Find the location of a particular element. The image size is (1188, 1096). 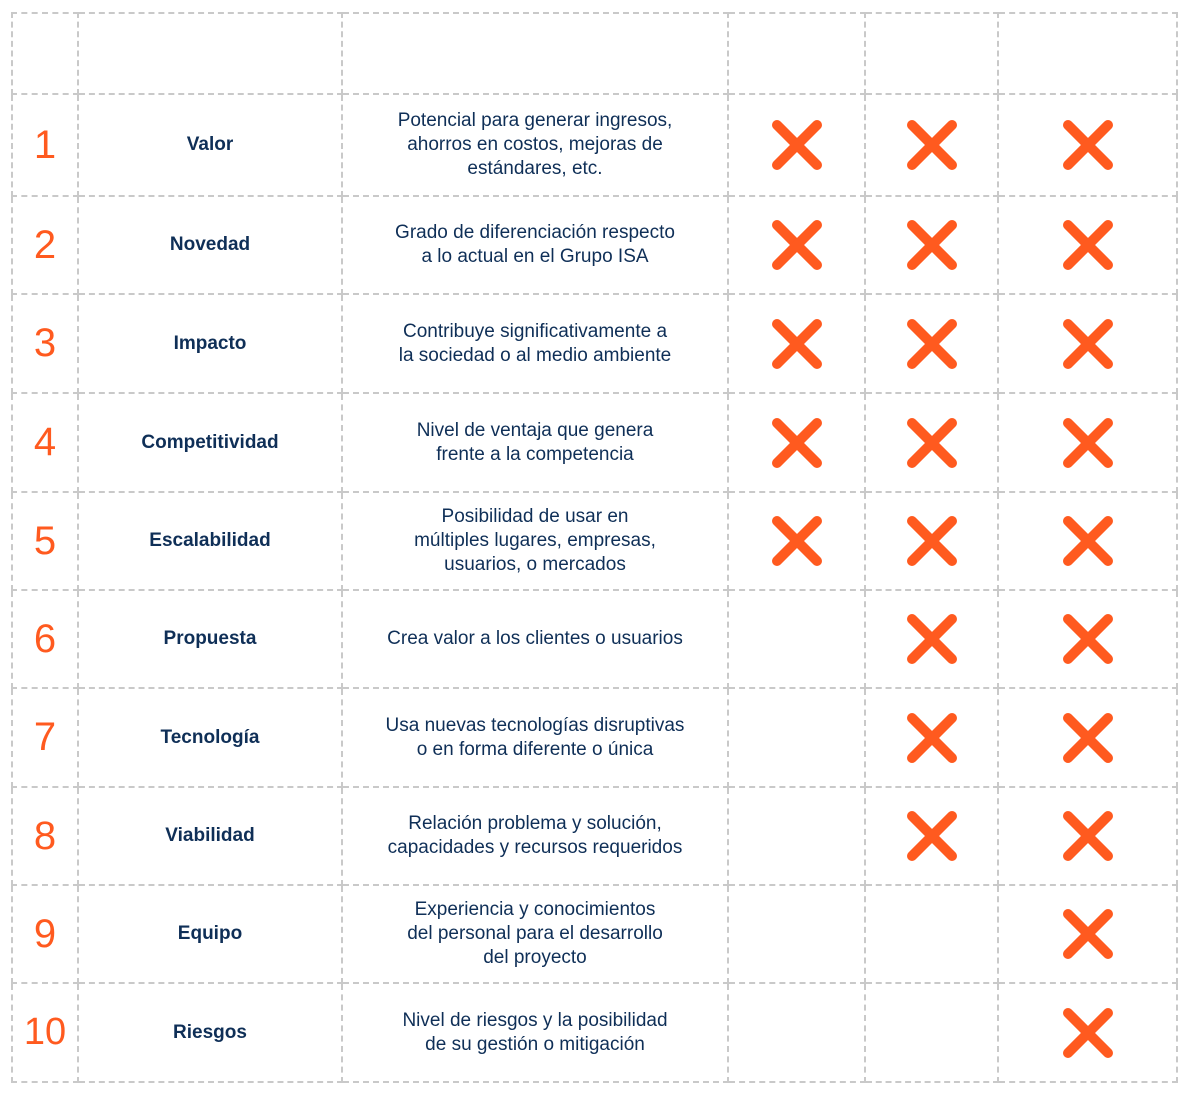

row-number-cell: 5 is located at coordinates (45, 541).